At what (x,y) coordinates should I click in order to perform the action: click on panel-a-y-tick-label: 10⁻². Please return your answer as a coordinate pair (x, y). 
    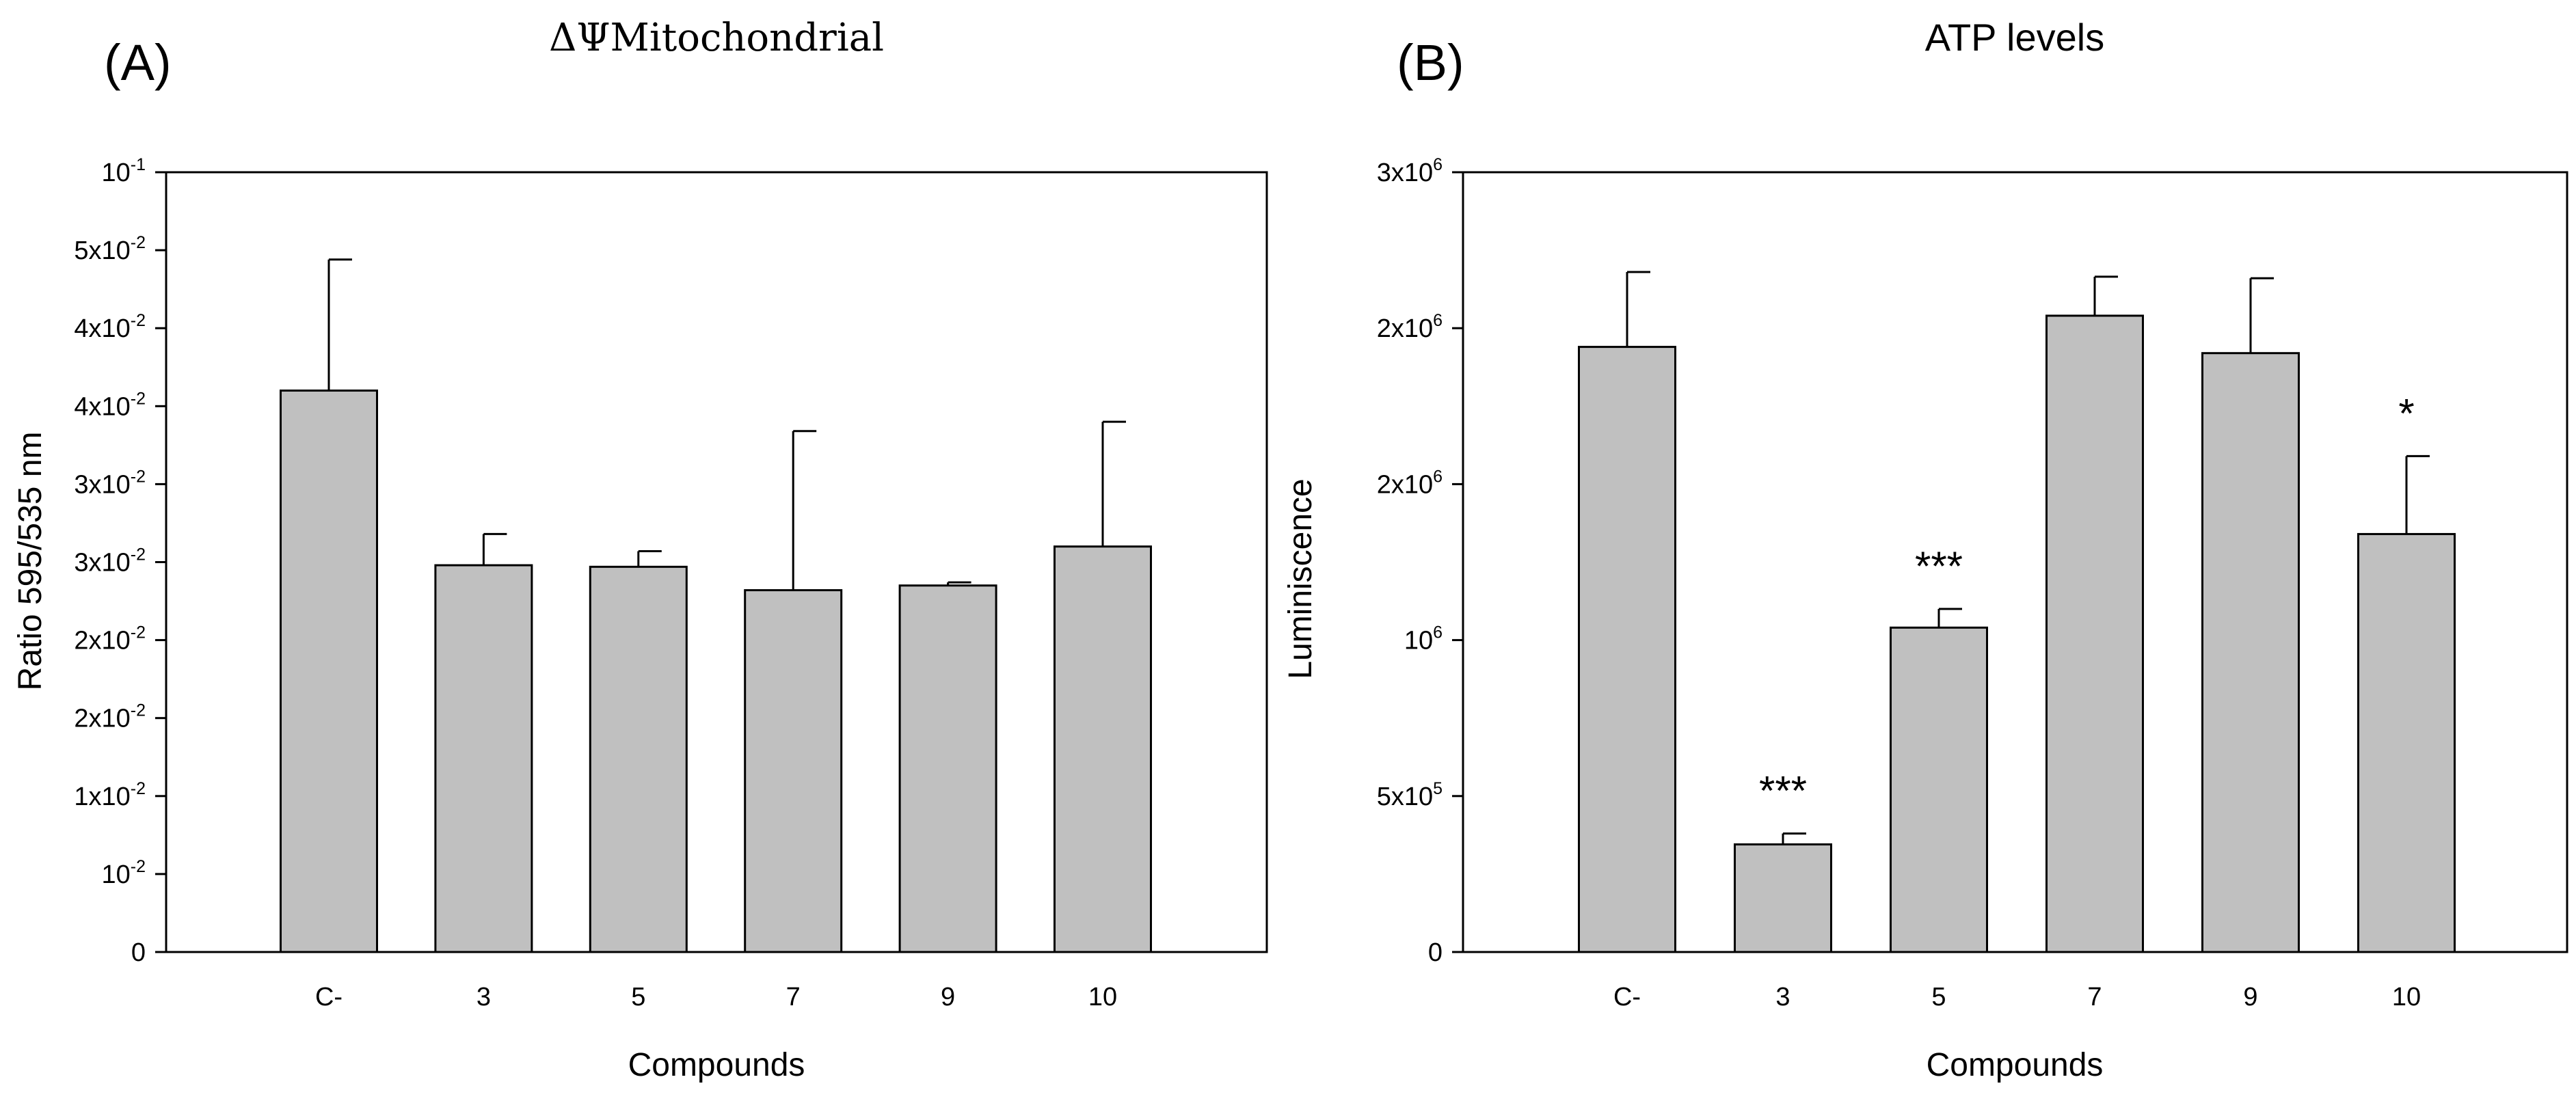
    Looking at the image, I should click on (123, 873).